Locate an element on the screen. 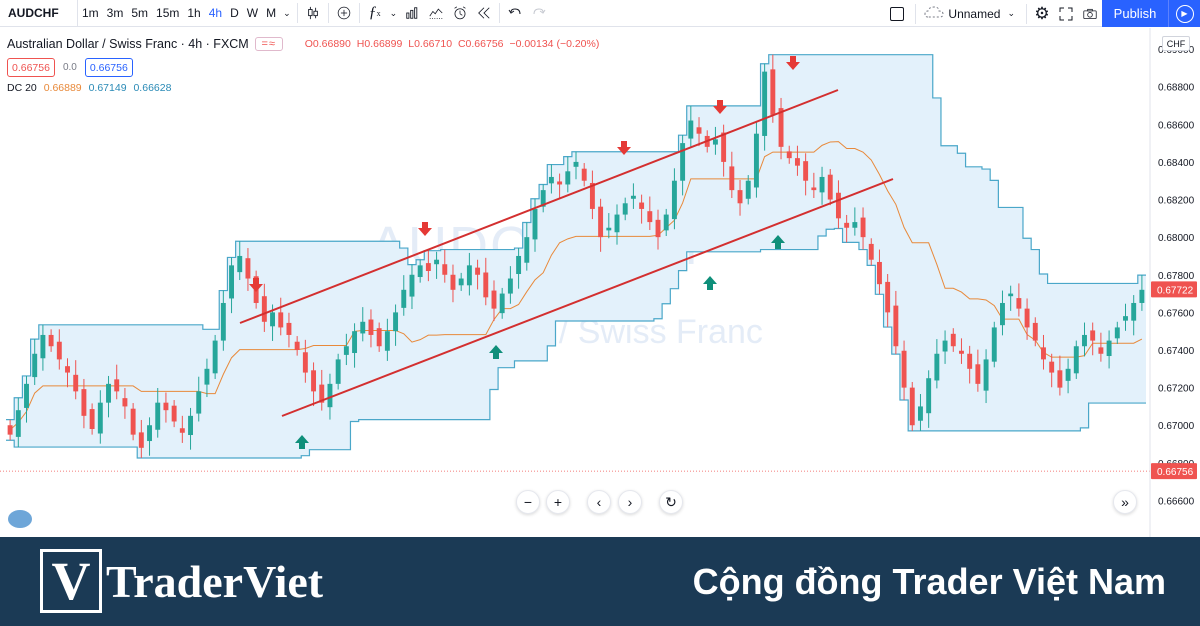 This screenshot has height=626, width=1200. candle-style-icon is located at coordinates (313, 13).